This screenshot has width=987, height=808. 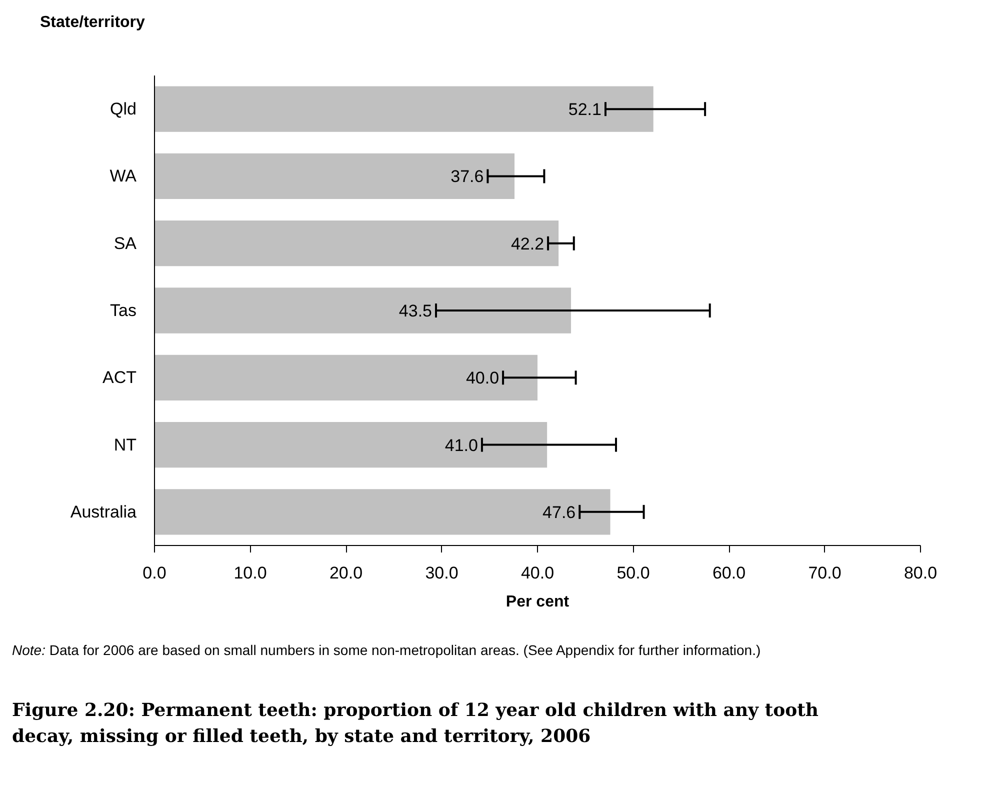 What do you see at coordinates (467, 176) in the screenshot?
I see `data-label: 37.6` at bounding box center [467, 176].